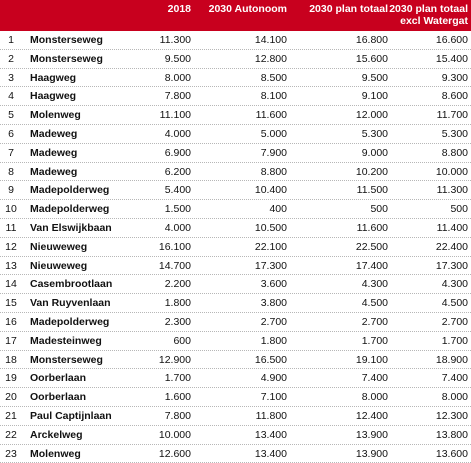  I want to click on row-number: 9, so click(11, 190).